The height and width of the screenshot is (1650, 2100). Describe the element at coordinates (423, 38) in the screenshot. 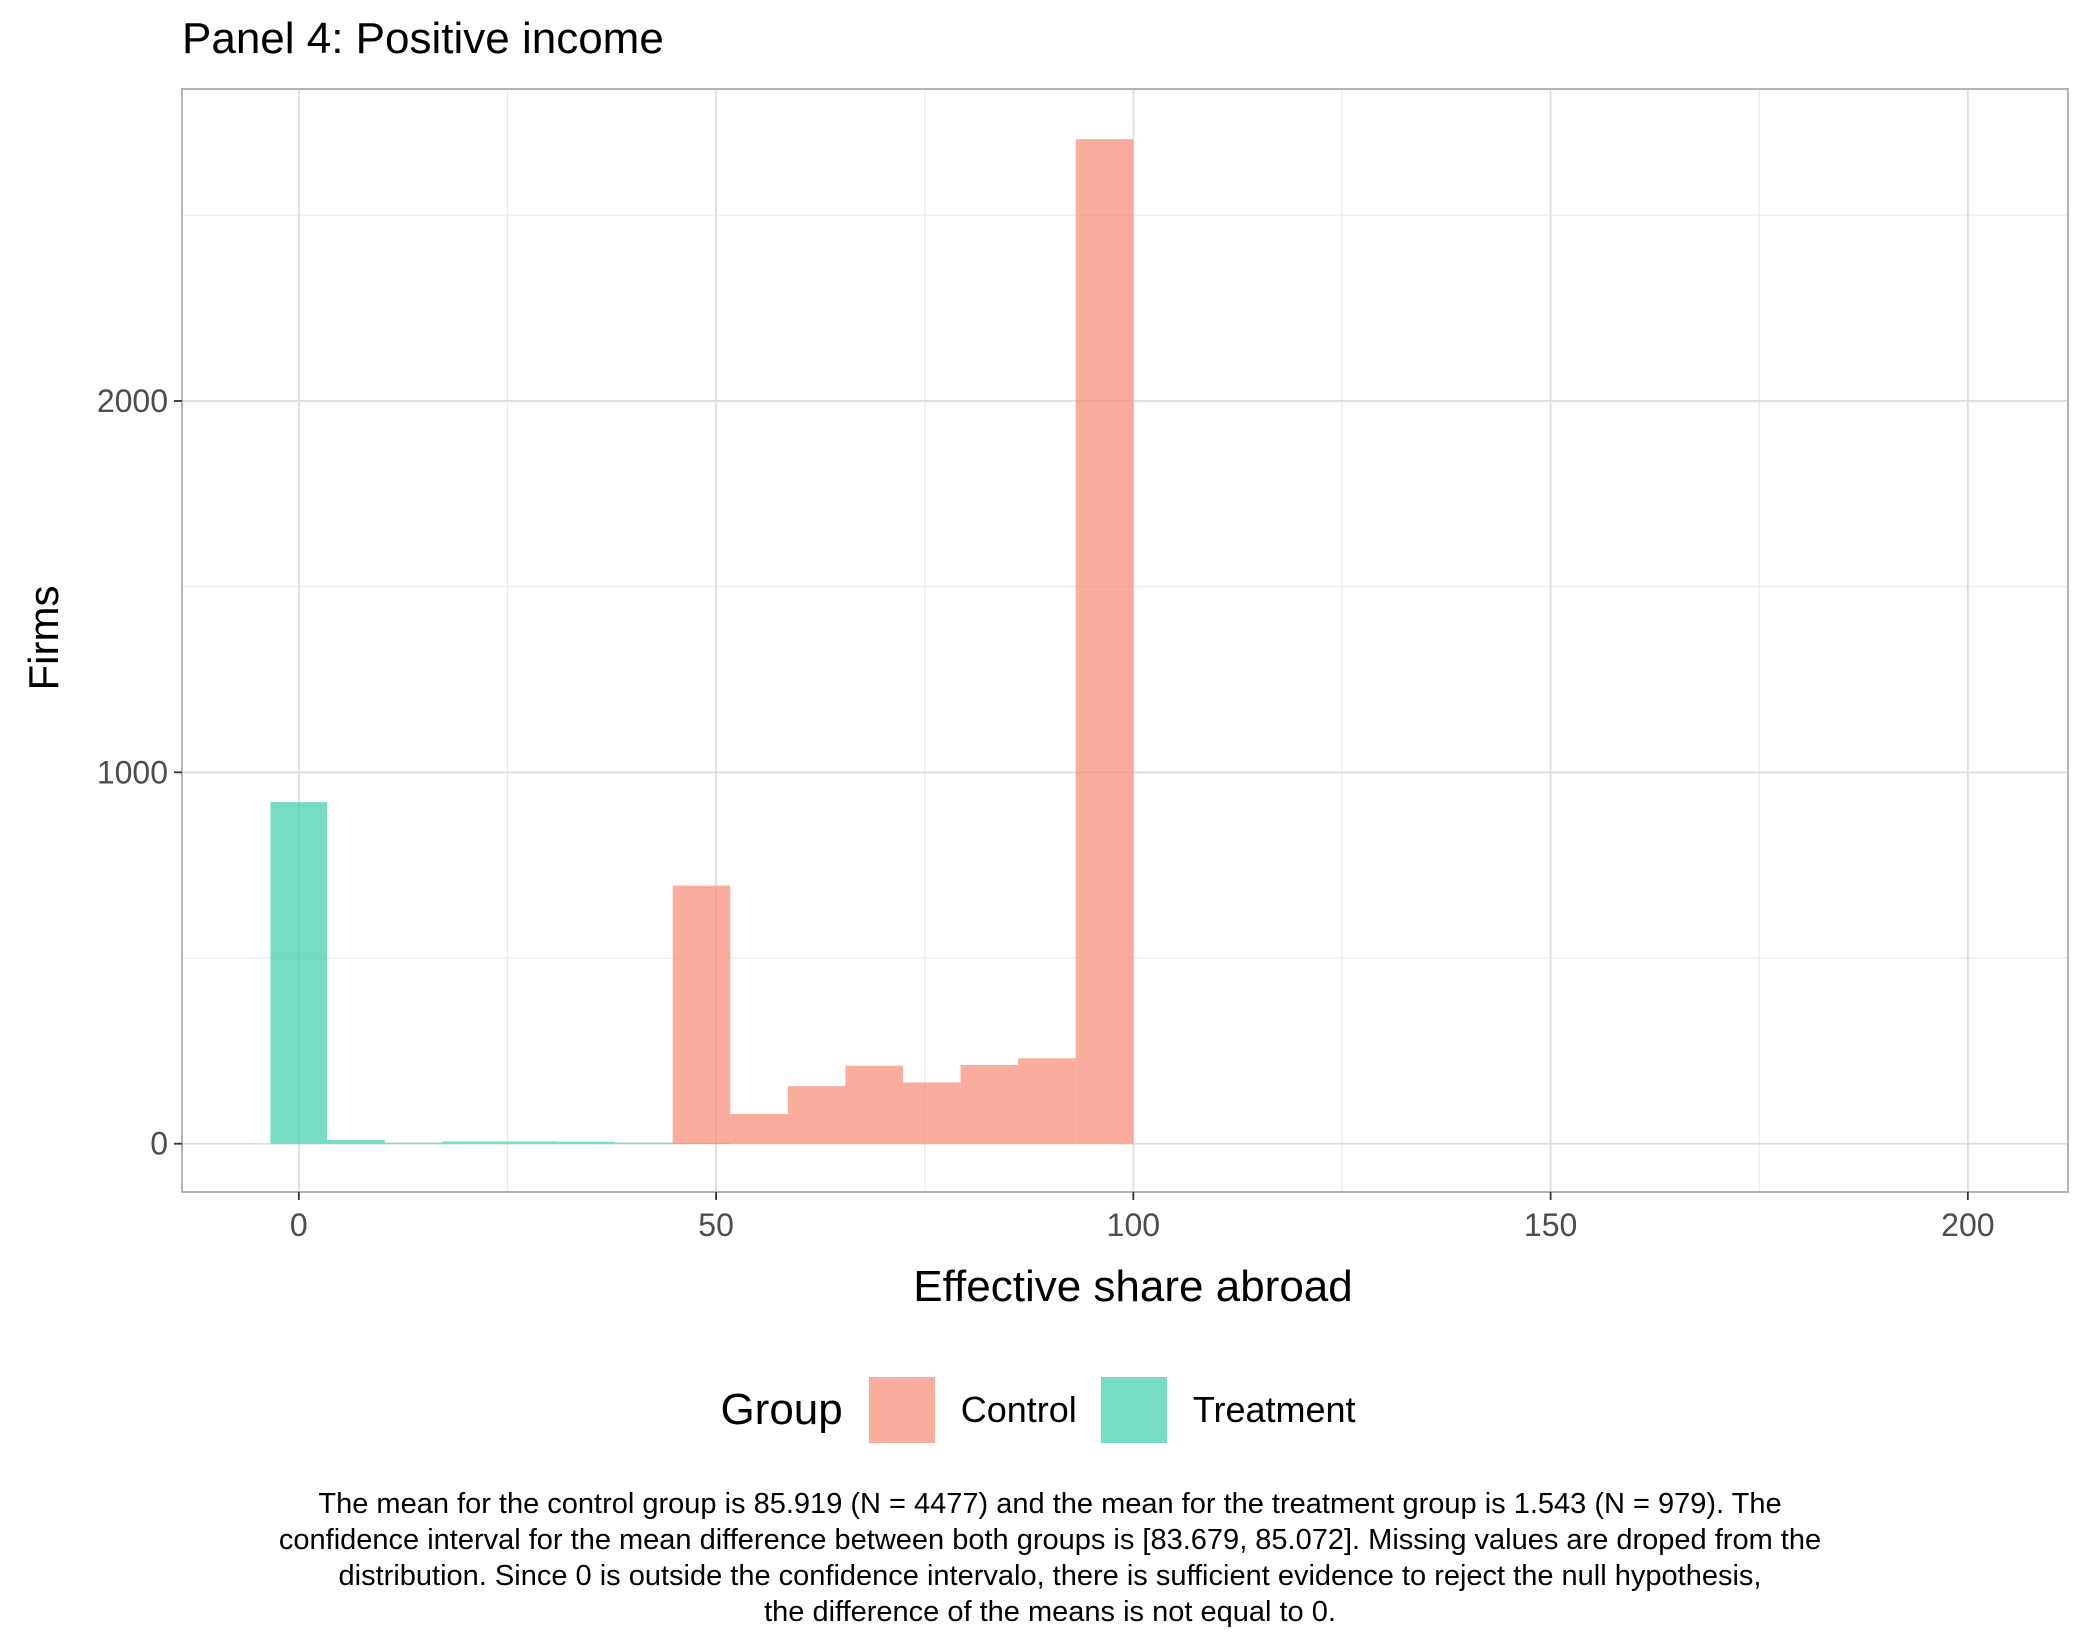

I see `chart-title: Panel 4: Positive income` at that location.